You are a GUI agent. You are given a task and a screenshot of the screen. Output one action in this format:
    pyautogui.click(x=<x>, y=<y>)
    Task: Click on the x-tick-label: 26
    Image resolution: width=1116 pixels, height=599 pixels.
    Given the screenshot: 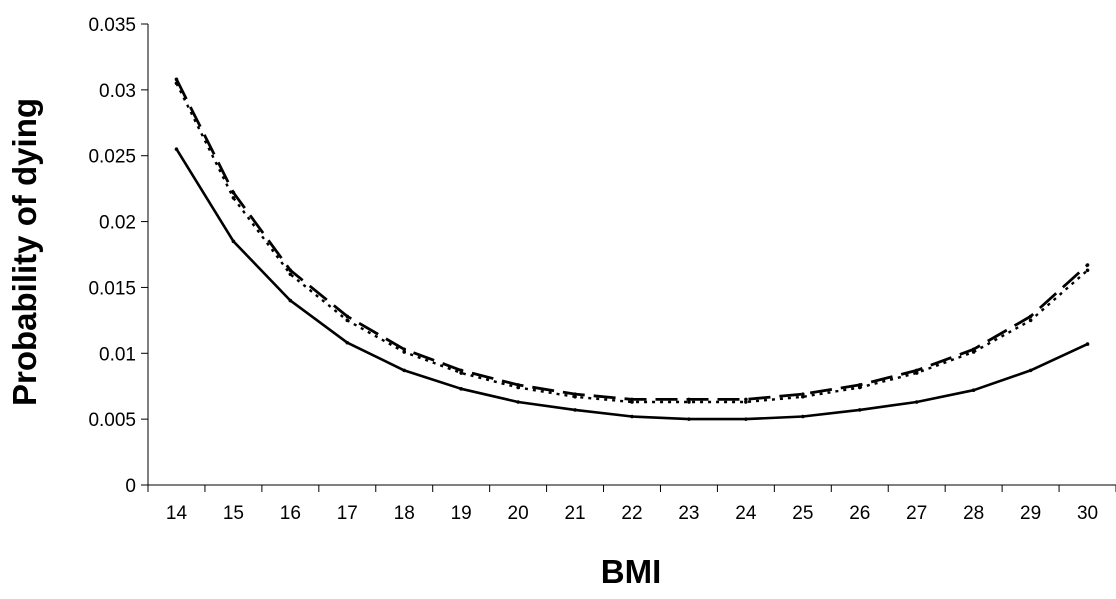 What is the action you would take?
    pyautogui.click(x=859, y=513)
    